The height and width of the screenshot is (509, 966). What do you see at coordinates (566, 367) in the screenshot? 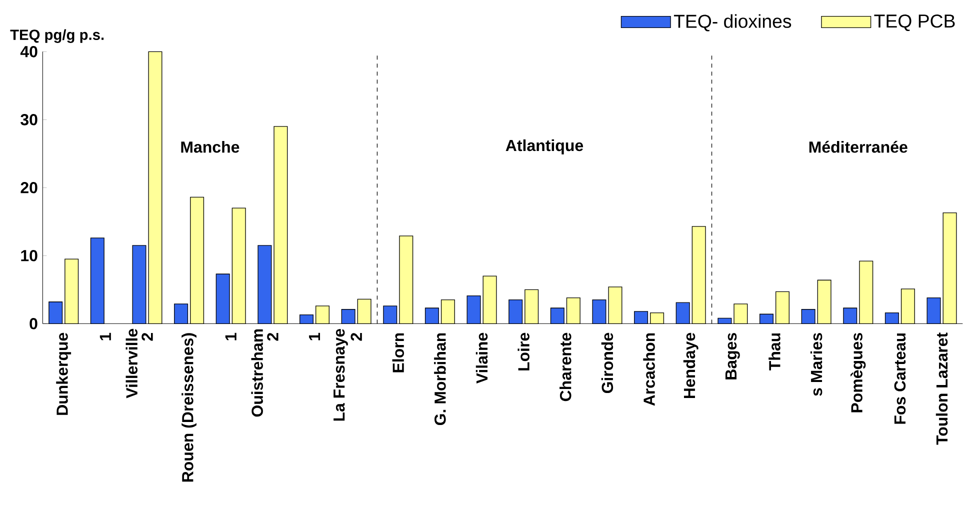
I see `x-tick-label: Charente` at bounding box center [566, 367].